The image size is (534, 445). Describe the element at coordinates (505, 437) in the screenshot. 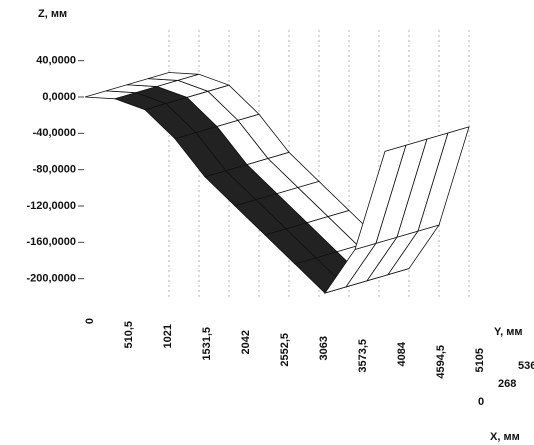

I see `x-axis-label: X, мм` at that location.